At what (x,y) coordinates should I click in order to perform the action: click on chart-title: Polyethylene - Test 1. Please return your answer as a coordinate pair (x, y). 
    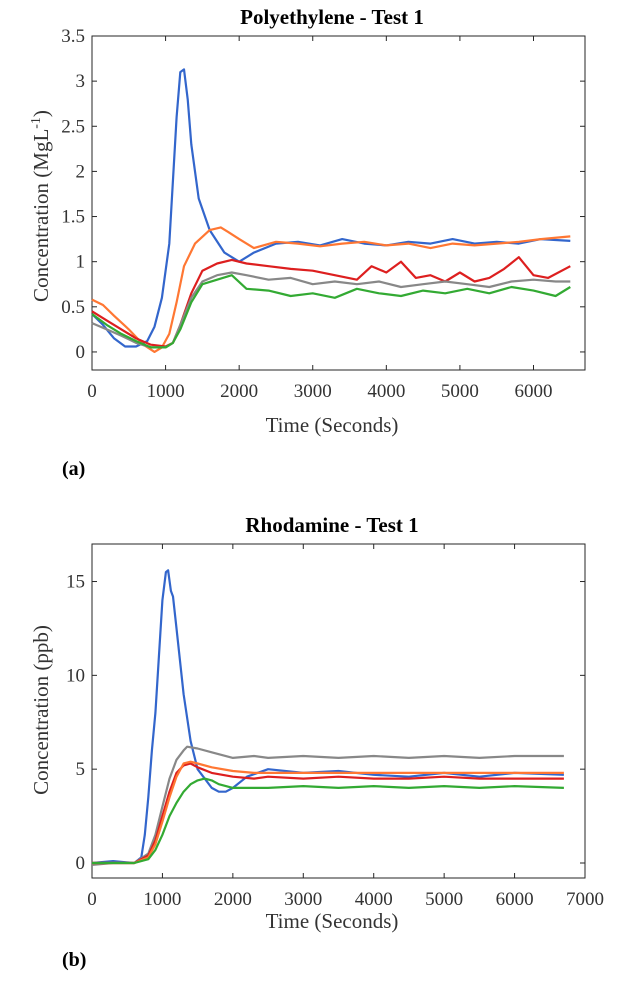
    Looking at the image, I should click on (332, 17).